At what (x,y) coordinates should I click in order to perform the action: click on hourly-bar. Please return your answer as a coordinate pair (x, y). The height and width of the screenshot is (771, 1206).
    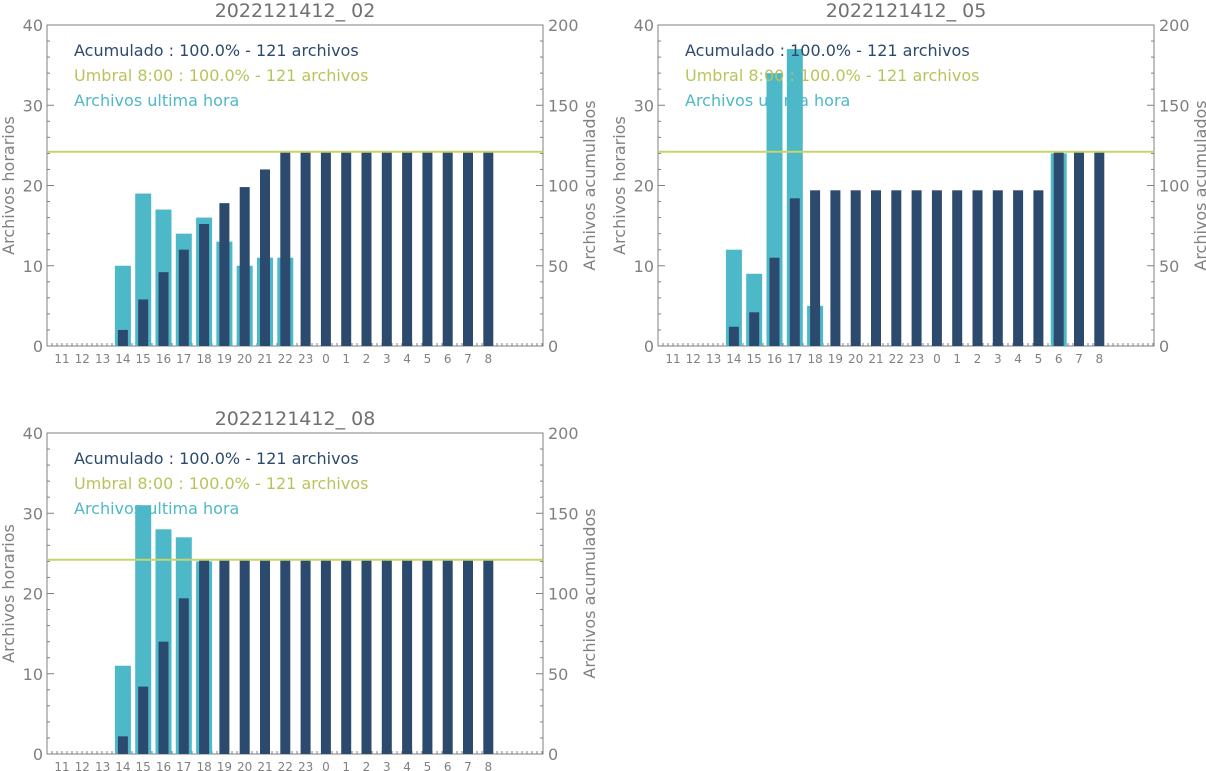
    Looking at the image, I should click on (122, 305).